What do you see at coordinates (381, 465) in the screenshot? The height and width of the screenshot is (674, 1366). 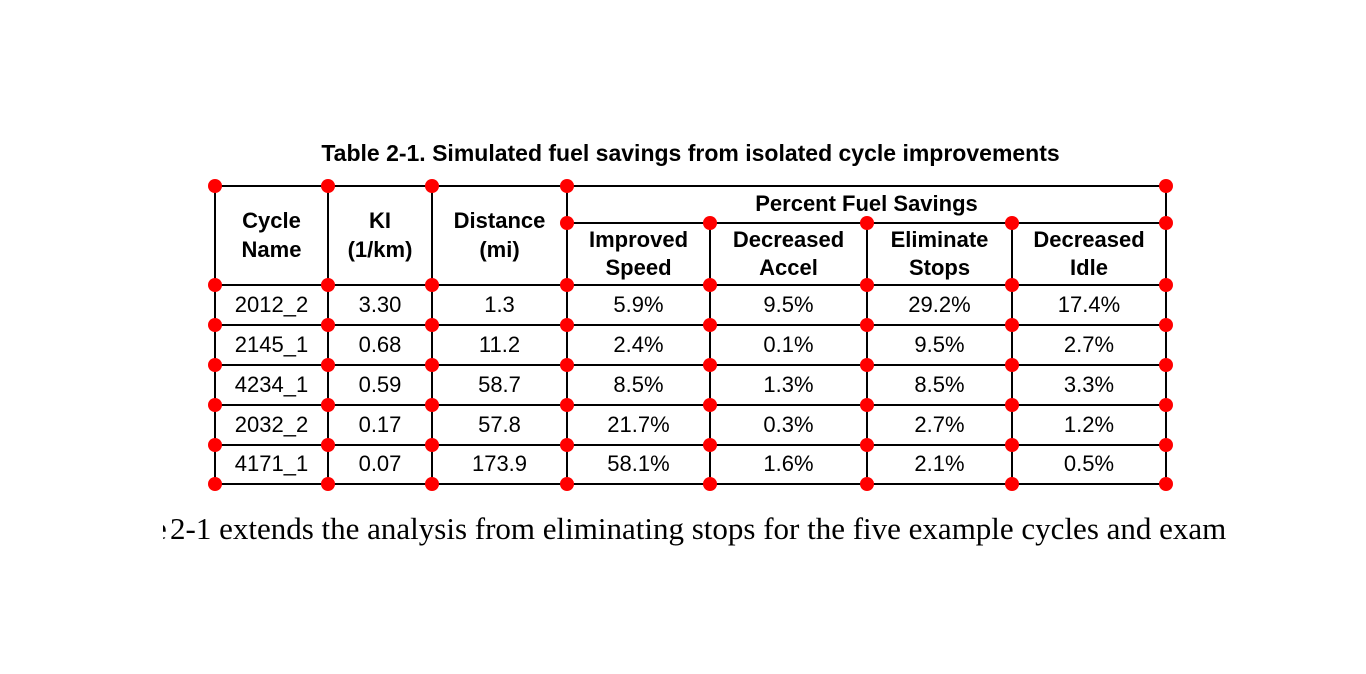 I see `table-cell: 0.07` at bounding box center [381, 465].